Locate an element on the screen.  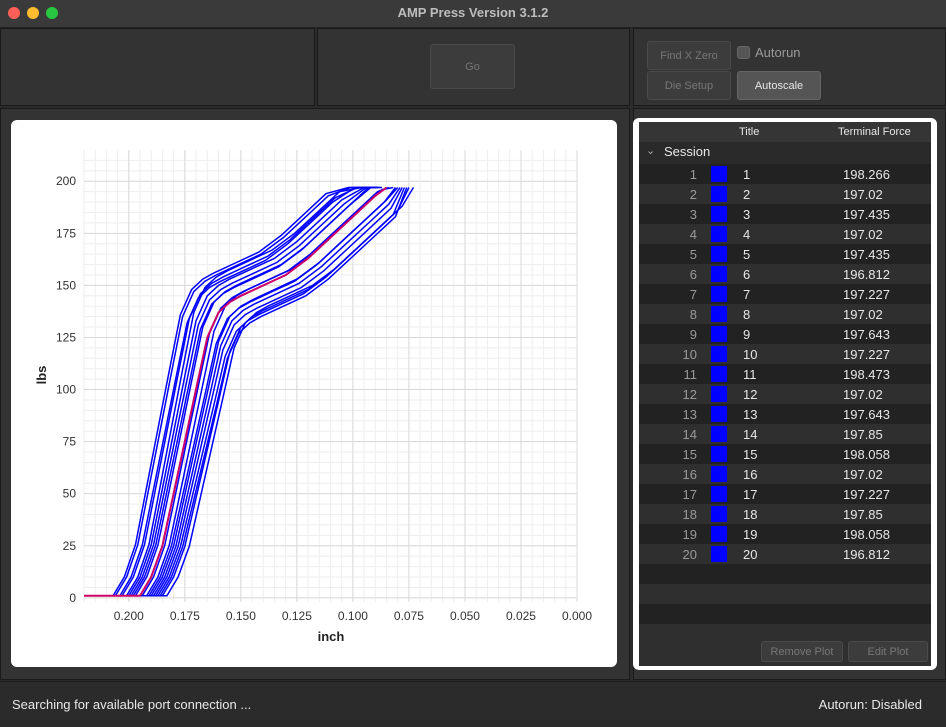
close-window-button is located at coordinates (14, 13).